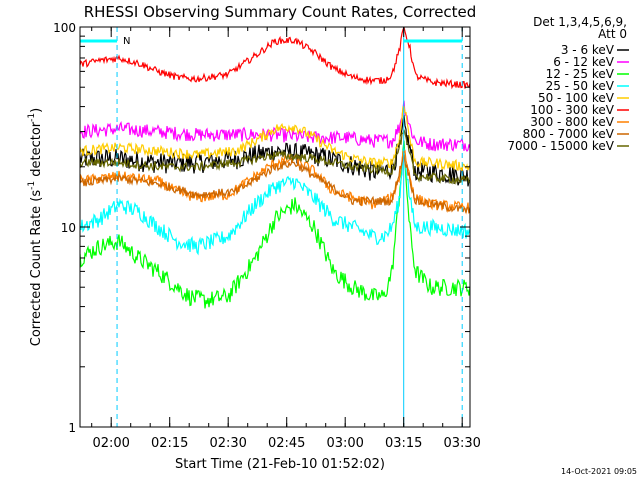 The width and height of the screenshot is (640, 480). What do you see at coordinates (126, 41) in the screenshot?
I see `bar-marker-label: N` at bounding box center [126, 41].